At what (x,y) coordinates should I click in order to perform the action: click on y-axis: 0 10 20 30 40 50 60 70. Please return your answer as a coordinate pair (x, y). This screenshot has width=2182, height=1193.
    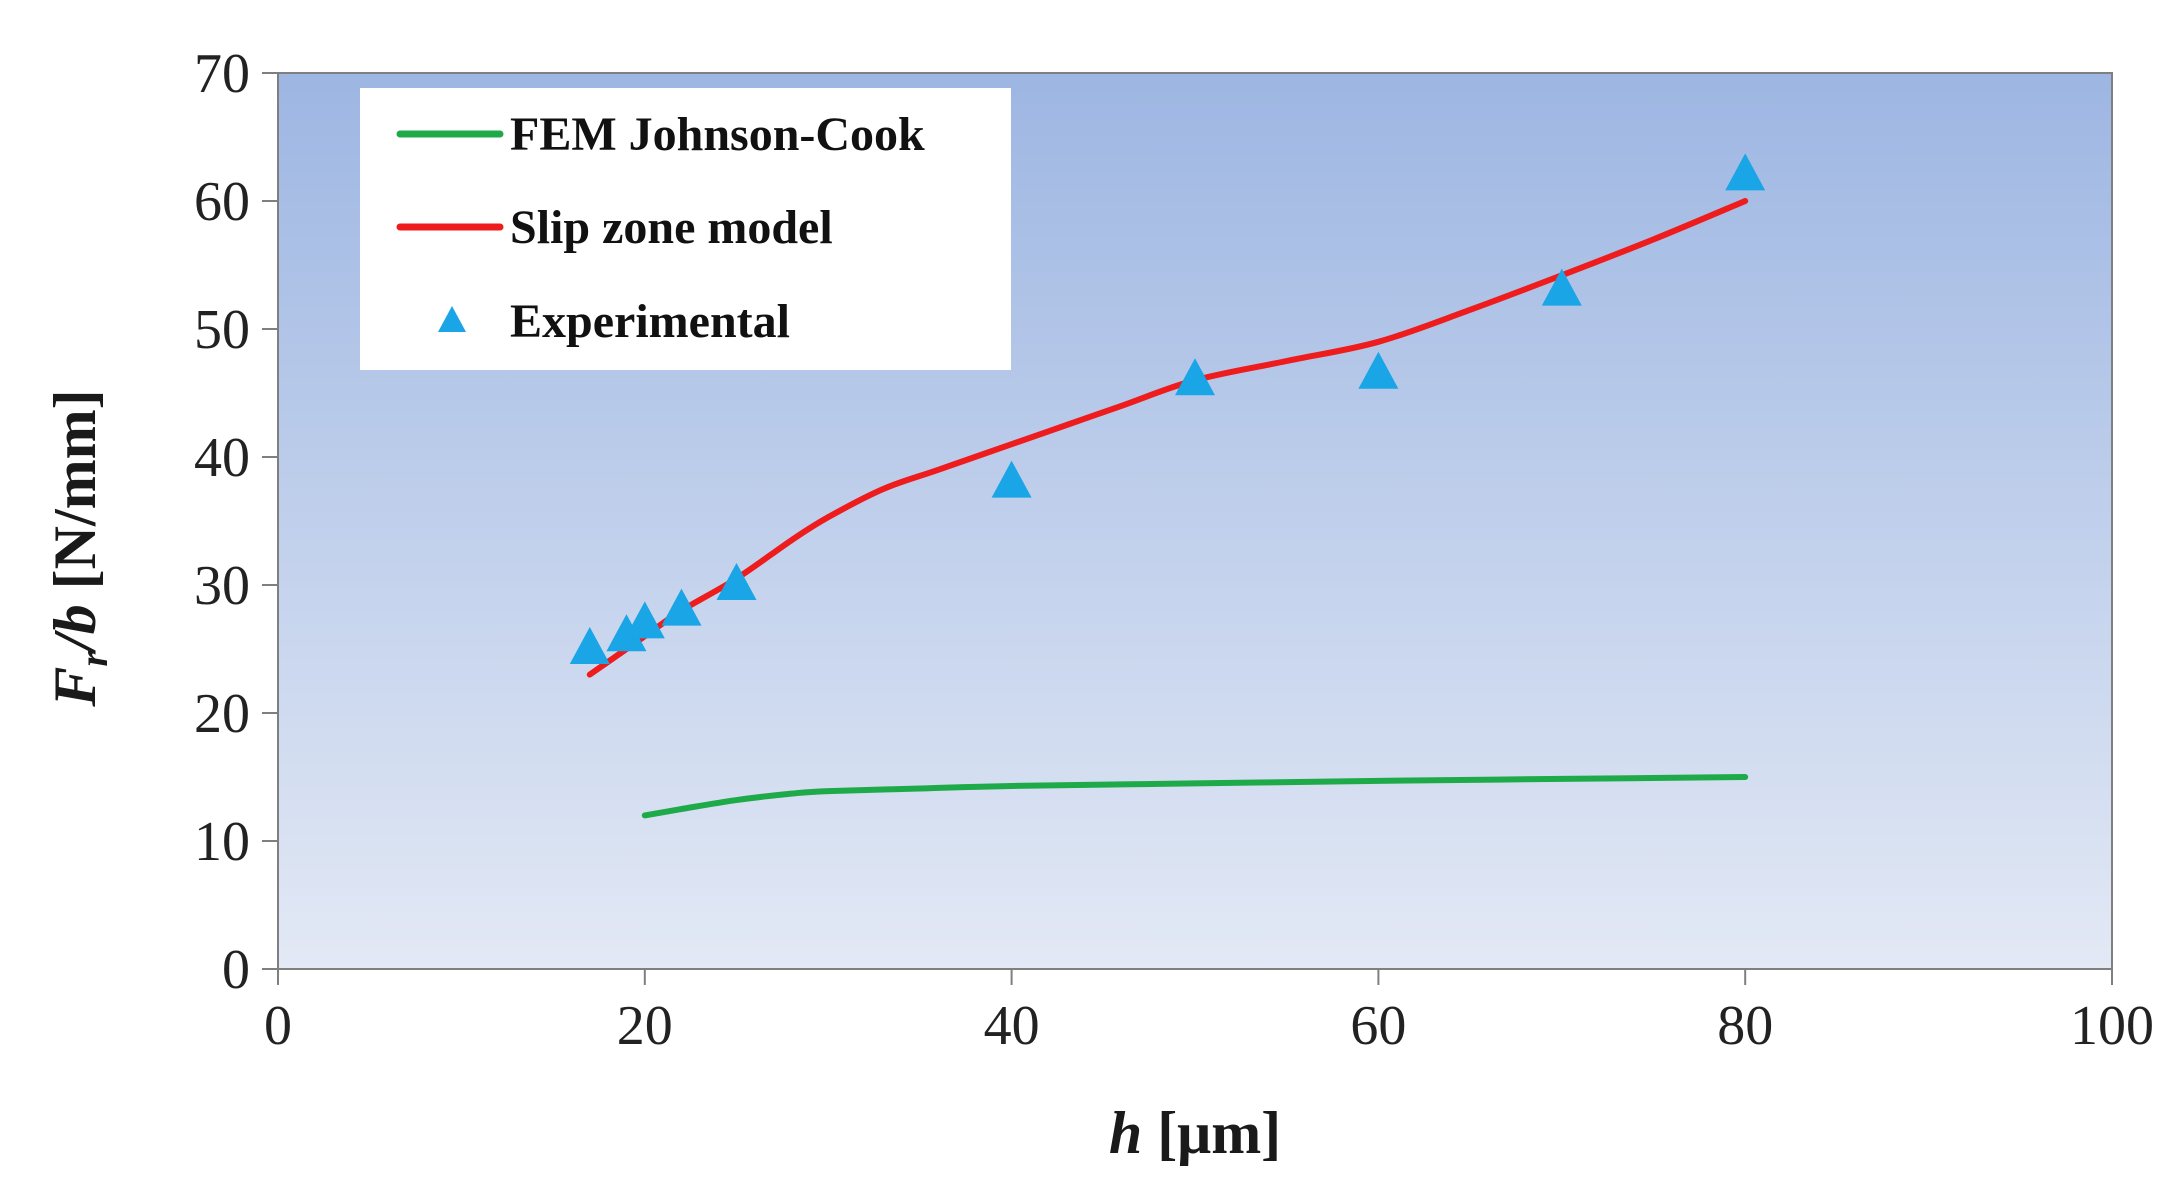
    Looking at the image, I should click on (236, 522).